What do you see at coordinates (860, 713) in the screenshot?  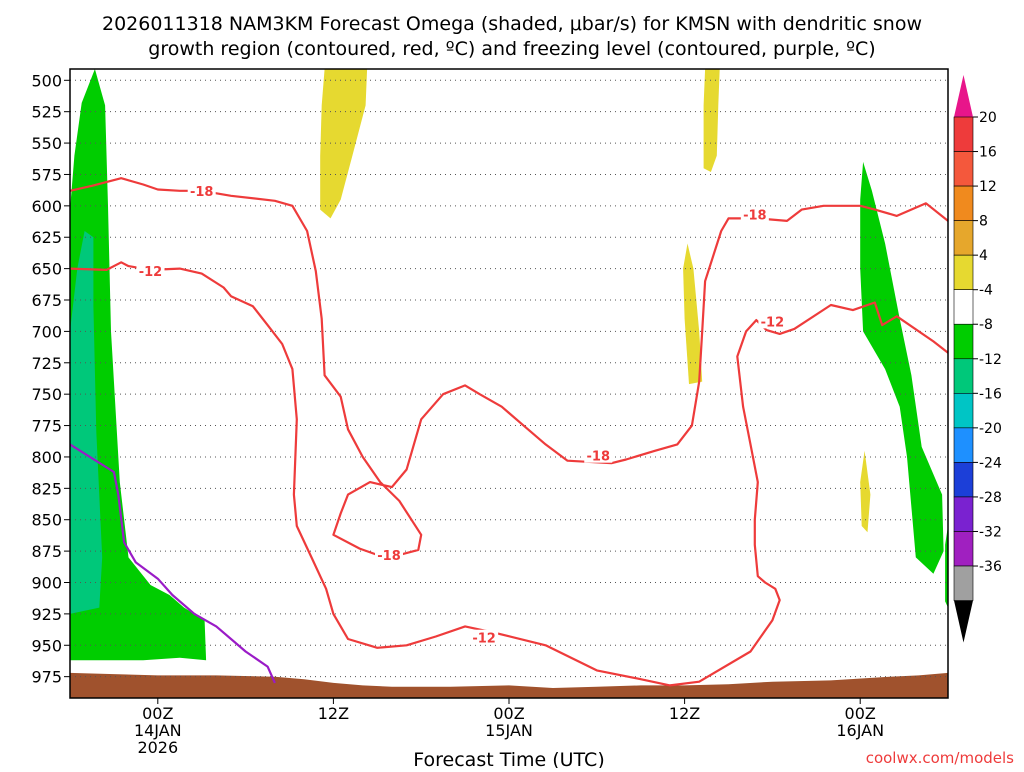 I see `x-tick-label-48-1: 00Z` at bounding box center [860, 713].